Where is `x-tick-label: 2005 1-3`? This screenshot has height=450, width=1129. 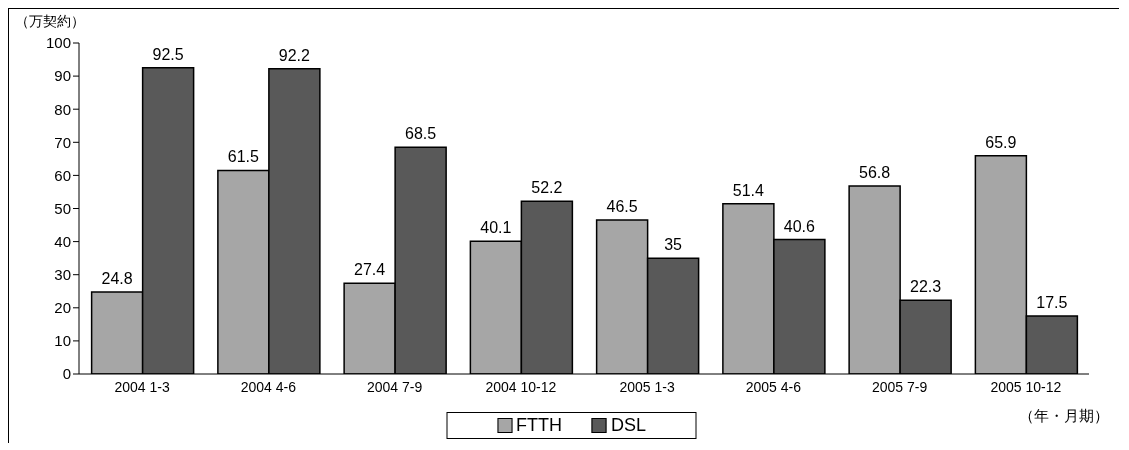
x-tick-label: 2005 1-3 is located at coordinates (647, 386).